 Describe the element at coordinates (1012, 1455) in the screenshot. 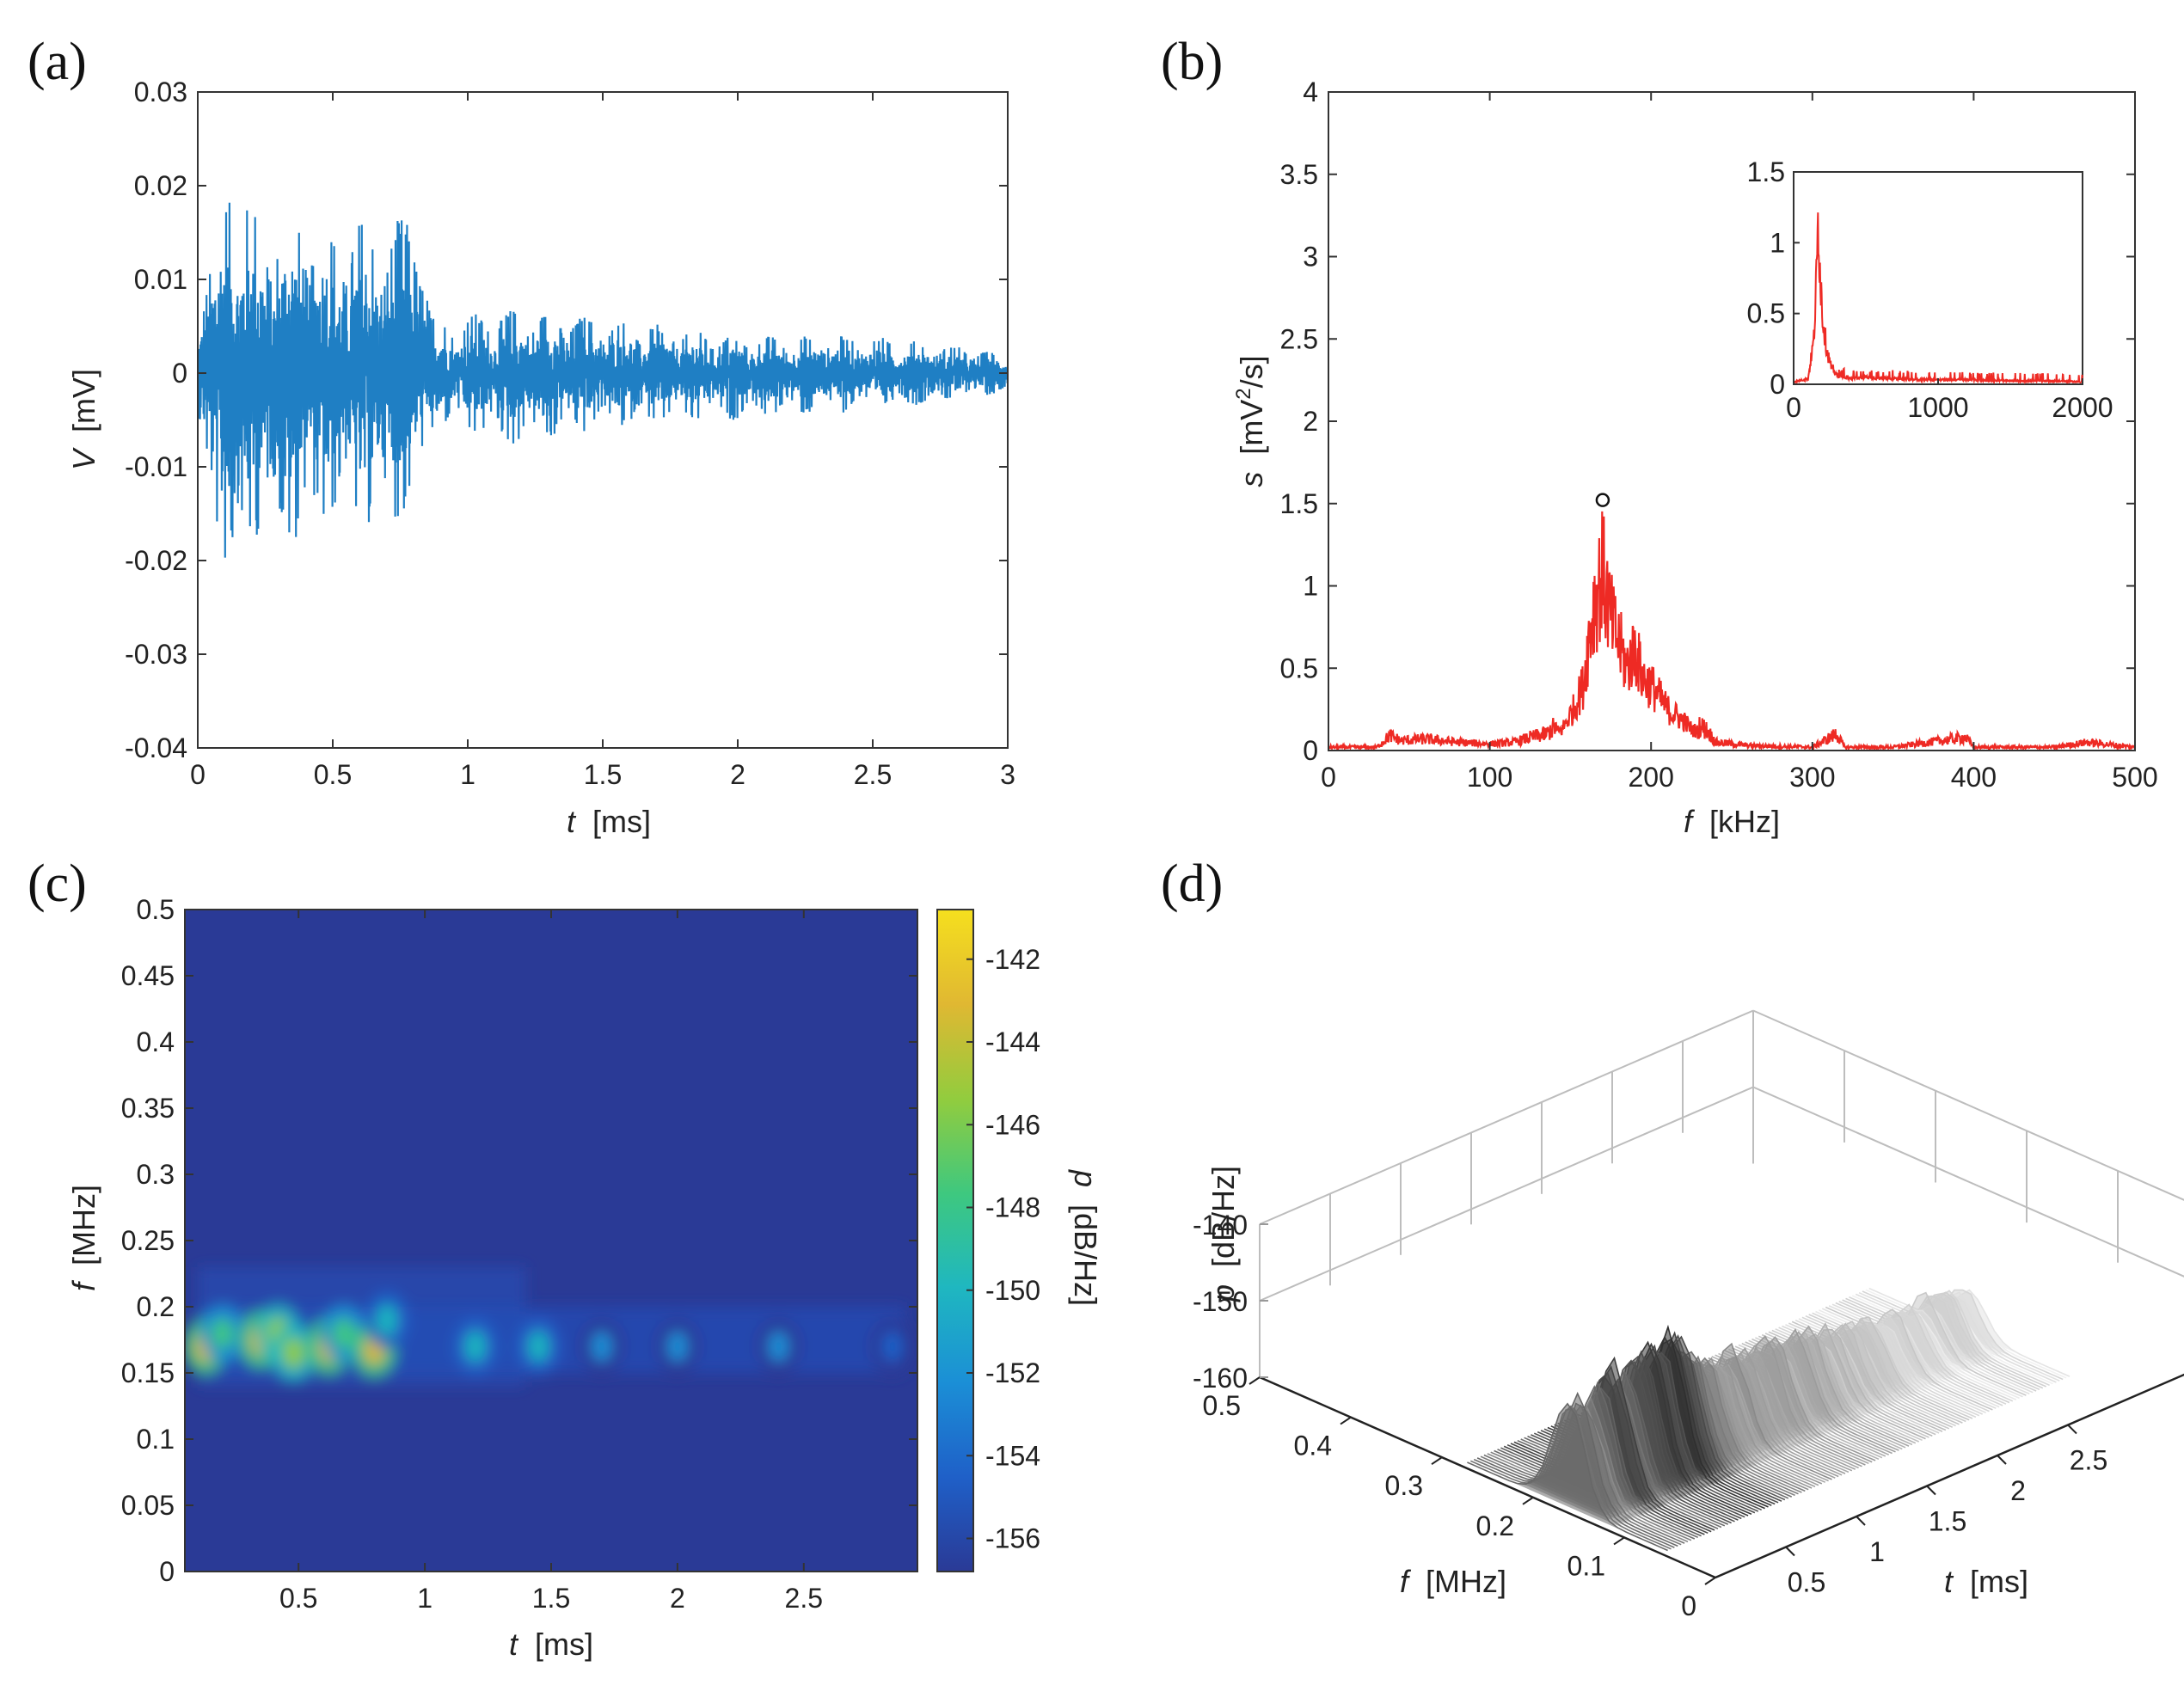

I see `colorbar-tick-label: -154` at that location.